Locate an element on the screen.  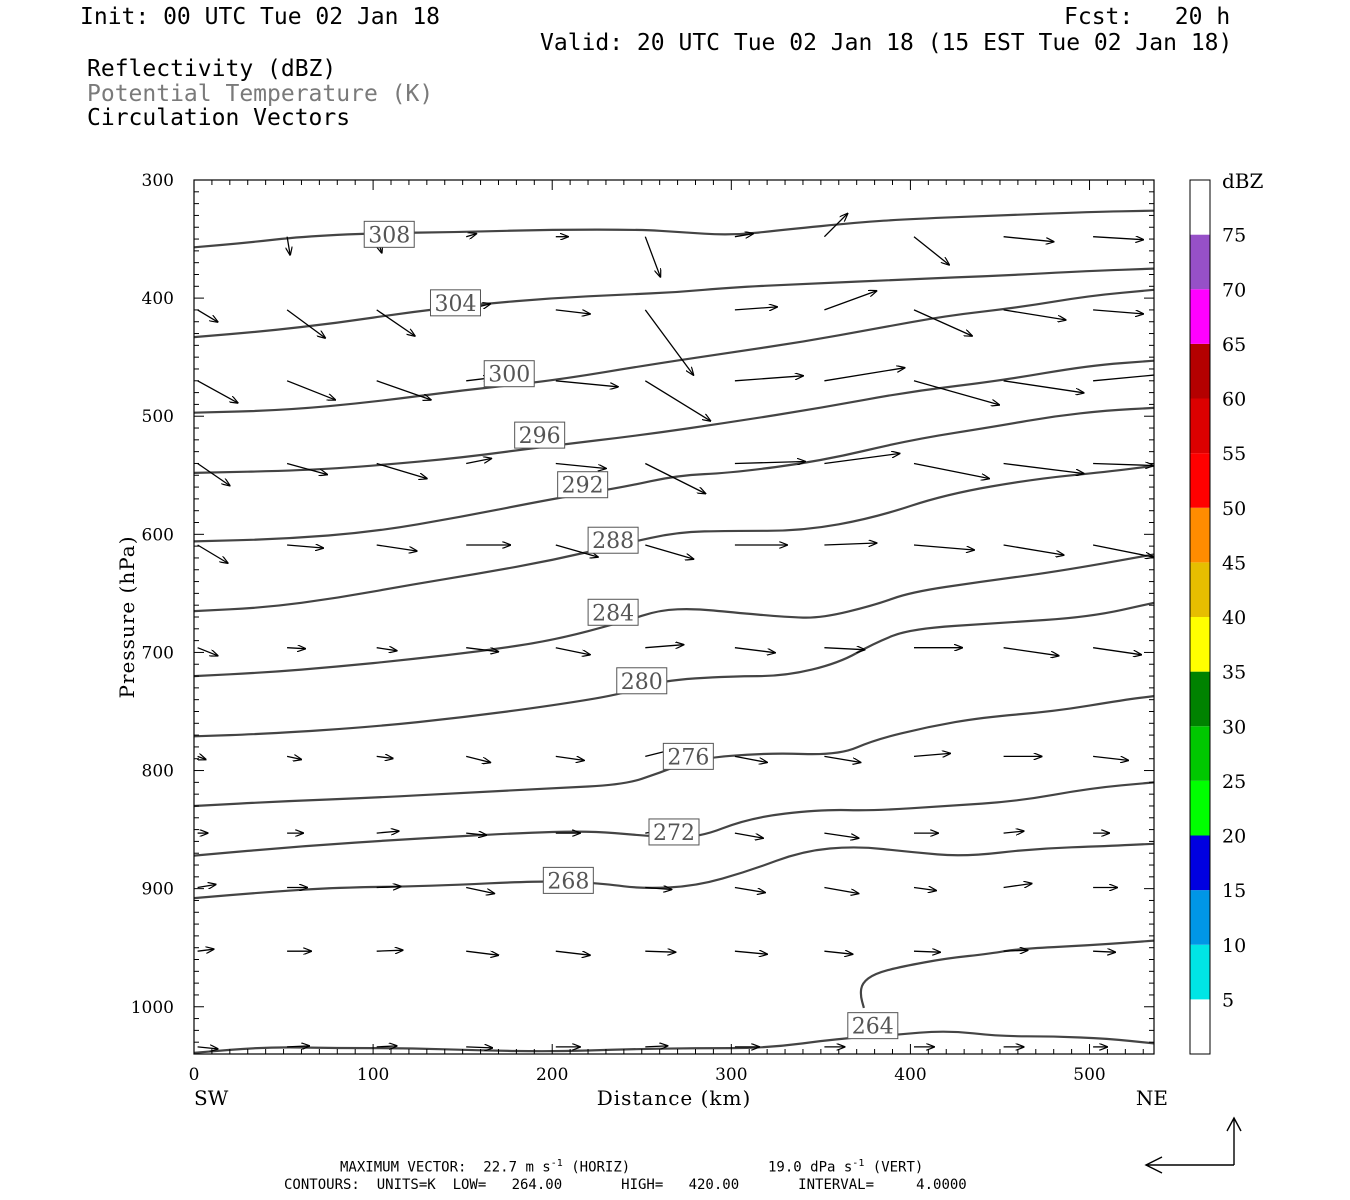
contour-label-280: 280 is located at coordinates (642, 681).